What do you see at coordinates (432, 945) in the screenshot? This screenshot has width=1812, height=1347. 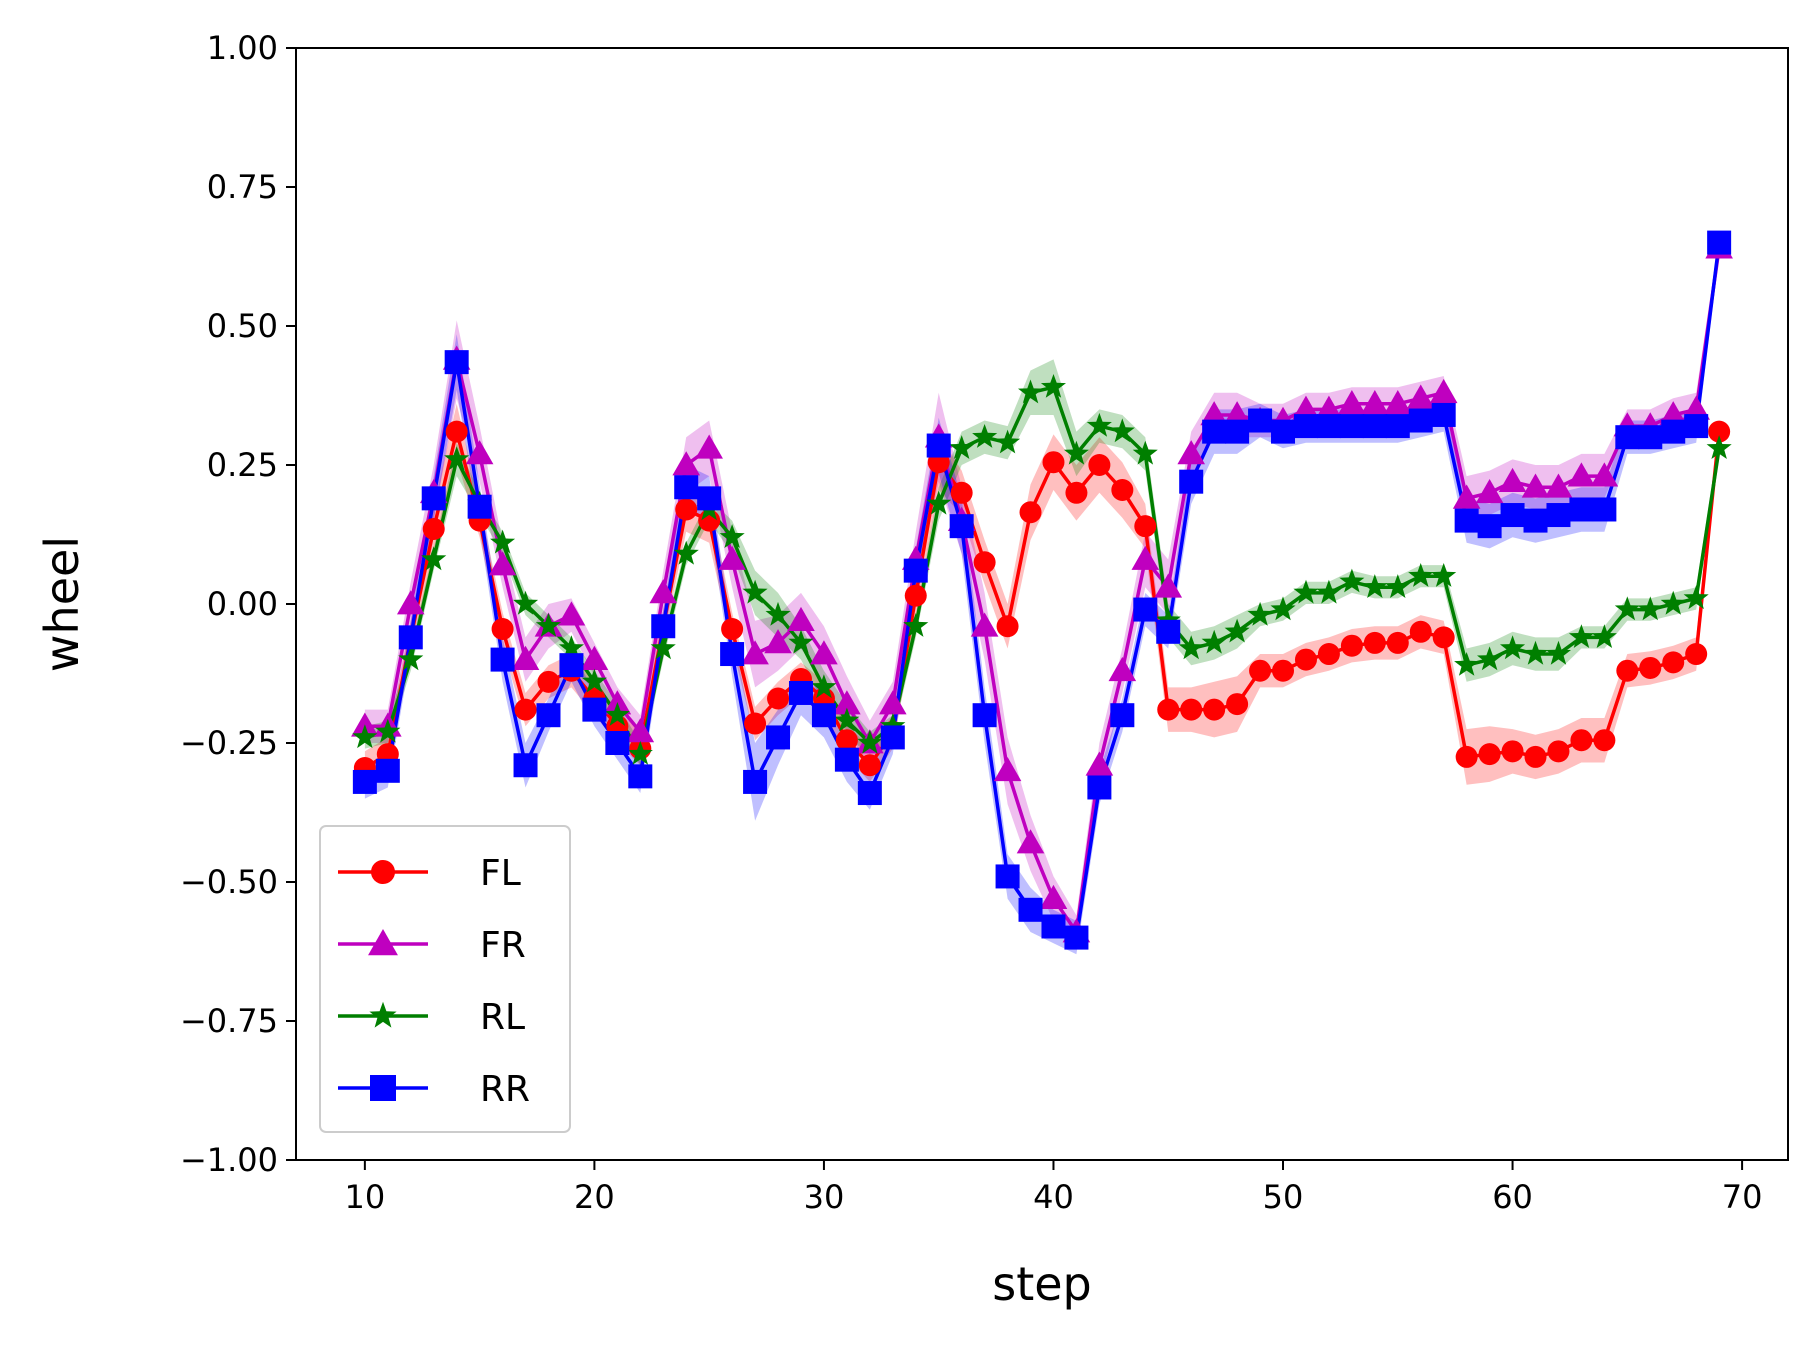 I see `legend-item-fr: FR` at bounding box center [432, 945].